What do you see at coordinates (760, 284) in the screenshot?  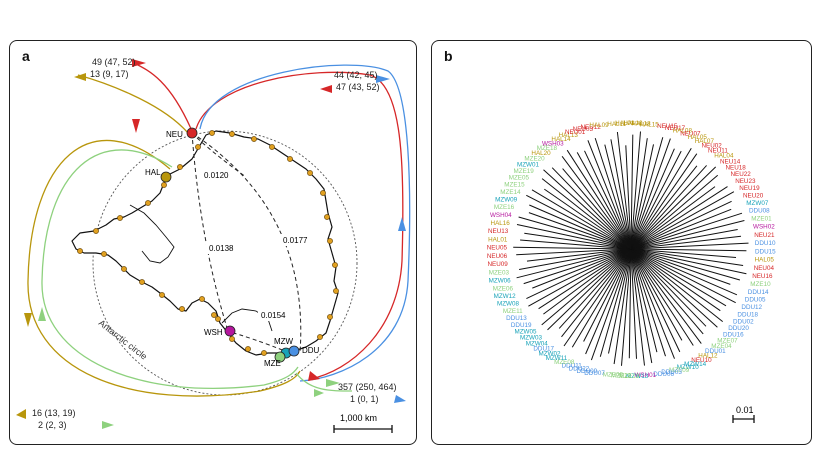 I see `tree-leaf-label: MZE10` at bounding box center [760, 284].